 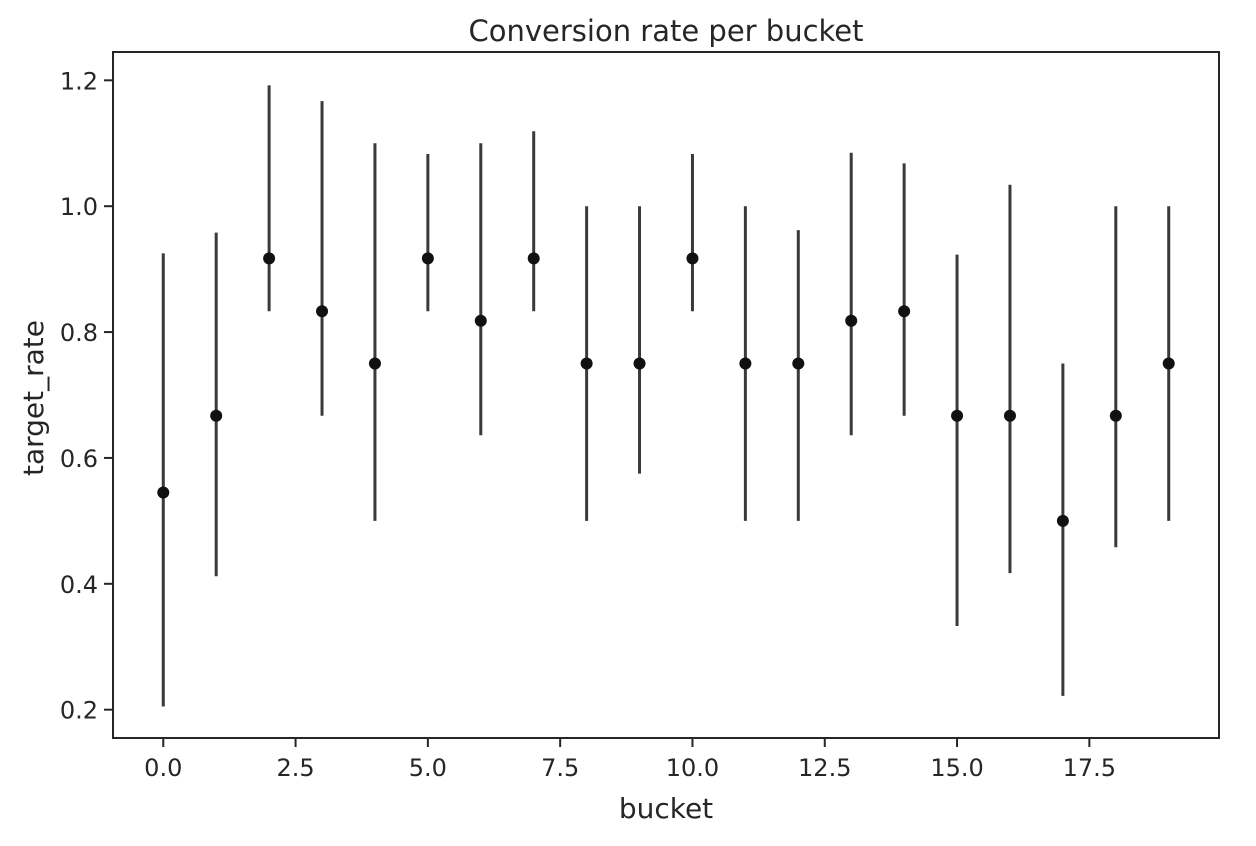 What do you see at coordinates (163, 768) in the screenshot?
I see `x-tick-label: 0.0` at bounding box center [163, 768].